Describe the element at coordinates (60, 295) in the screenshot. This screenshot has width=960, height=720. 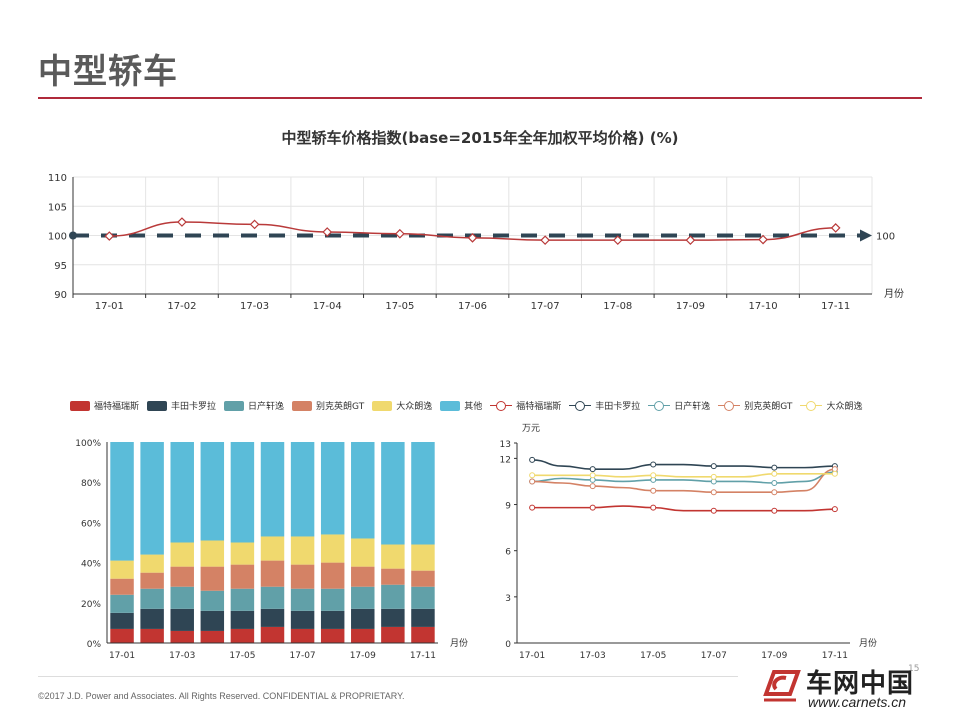
I see `y-tick-label: 90` at that location.